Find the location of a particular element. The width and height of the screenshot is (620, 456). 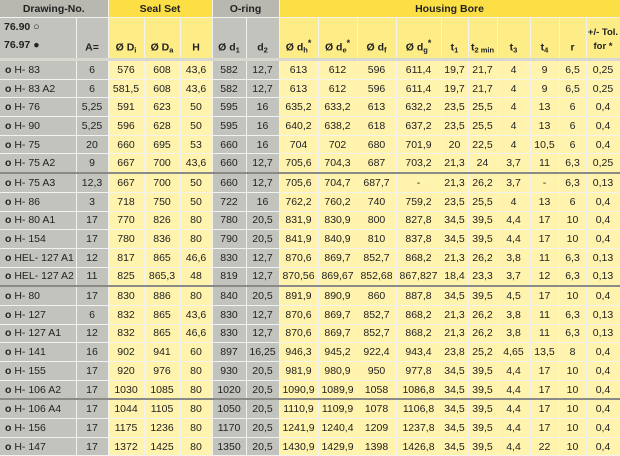

table-cell: 50 is located at coordinates (196, 202).